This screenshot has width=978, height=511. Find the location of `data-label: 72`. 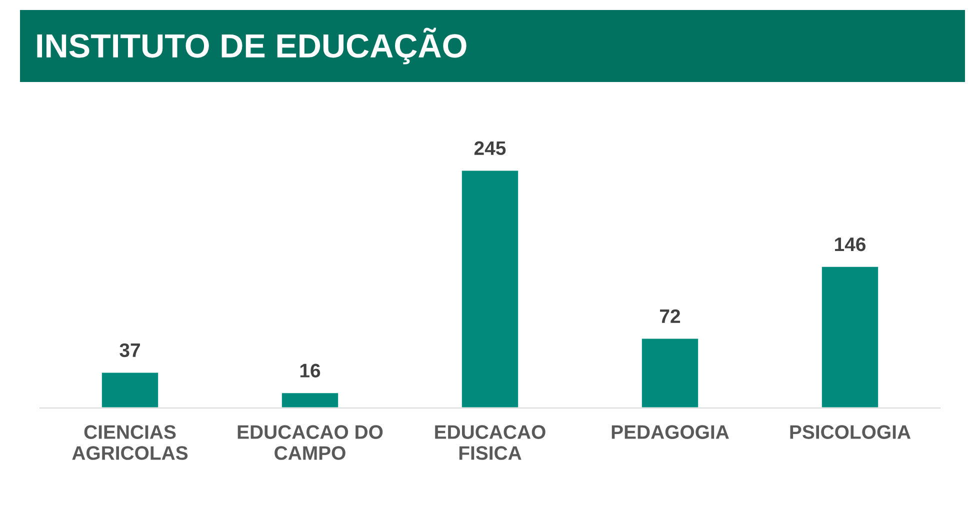

data-label: 72 is located at coordinates (670, 316).